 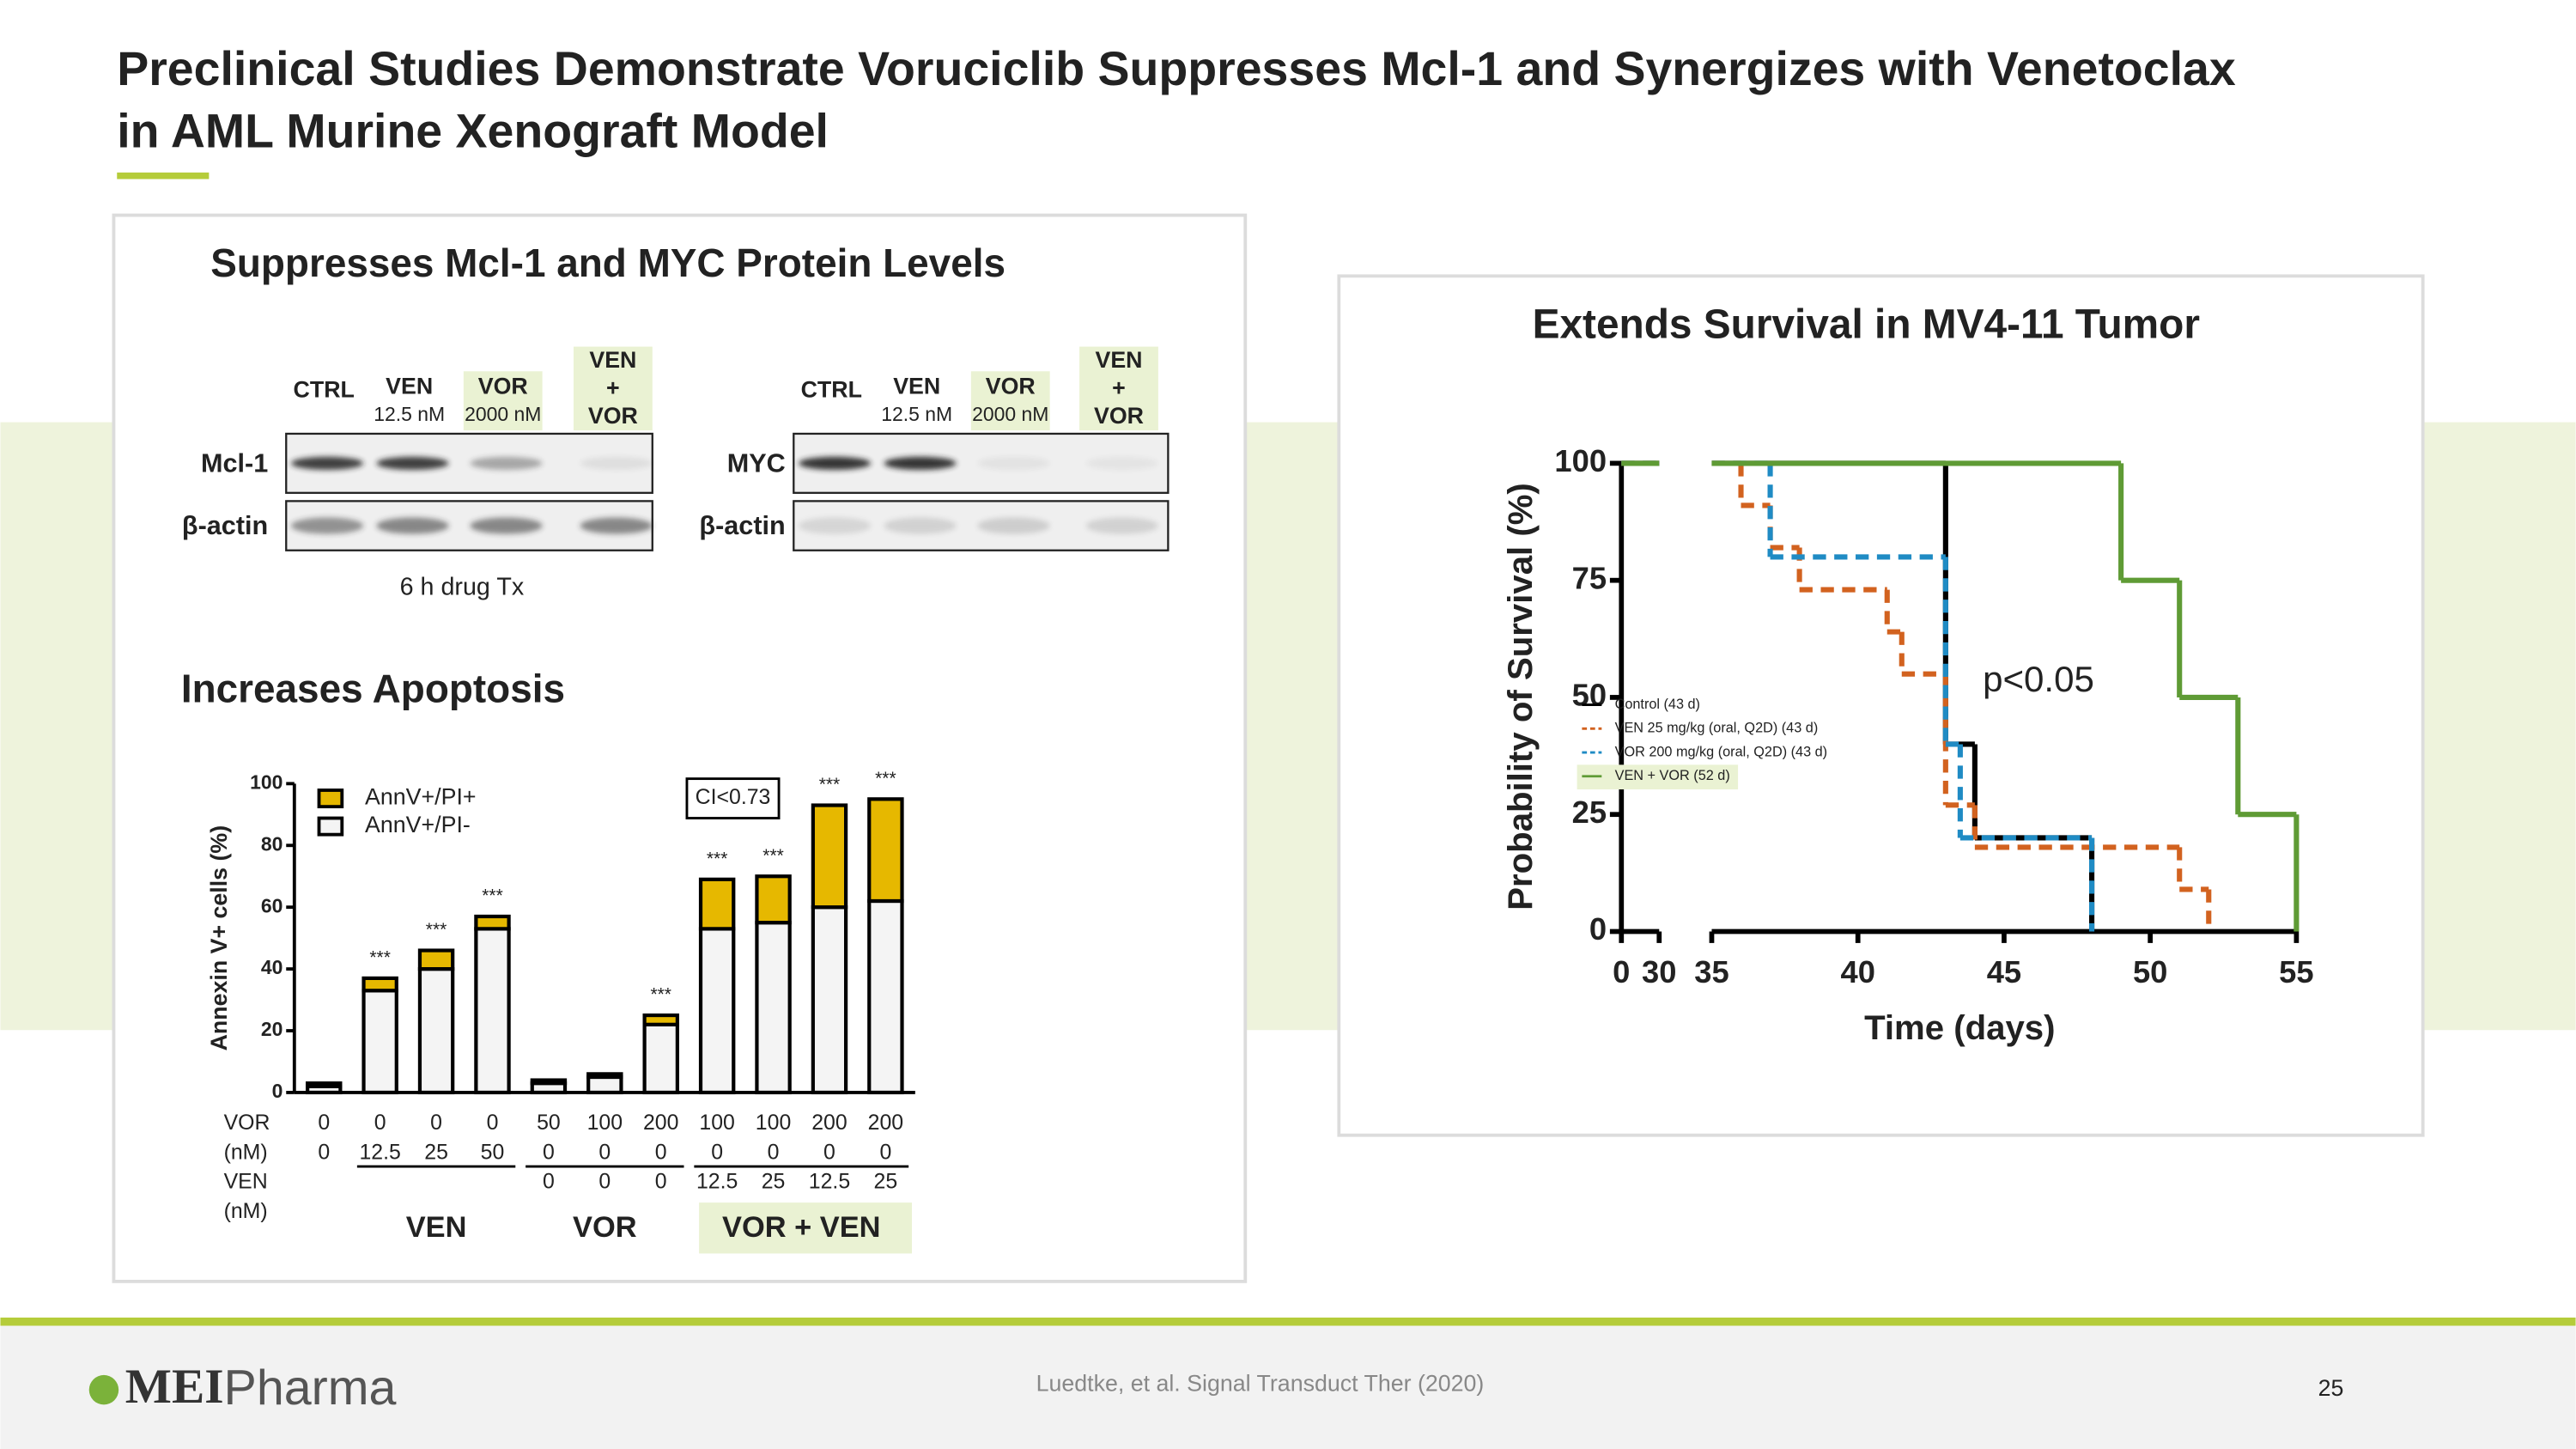 What do you see at coordinates (473, 130) in the screenshot?
I see `slide-title: in AML Murine Xenograft Model` at bounding box center [473, 130].